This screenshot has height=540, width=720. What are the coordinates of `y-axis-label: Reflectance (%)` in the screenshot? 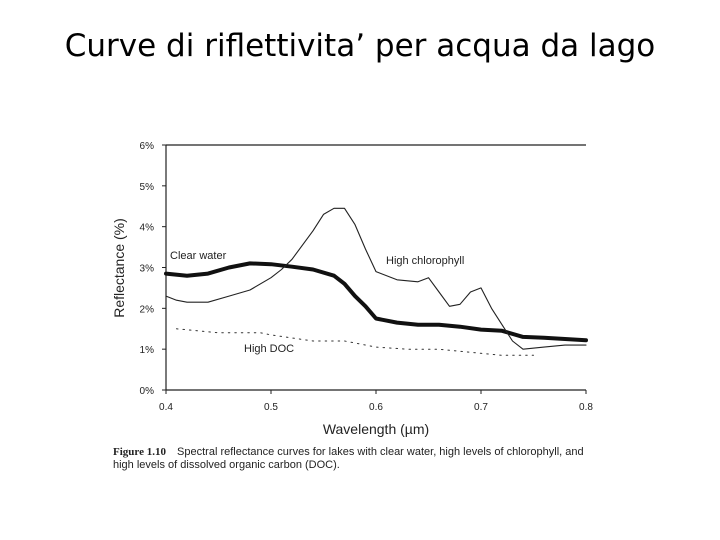 It's located at (119, 268).